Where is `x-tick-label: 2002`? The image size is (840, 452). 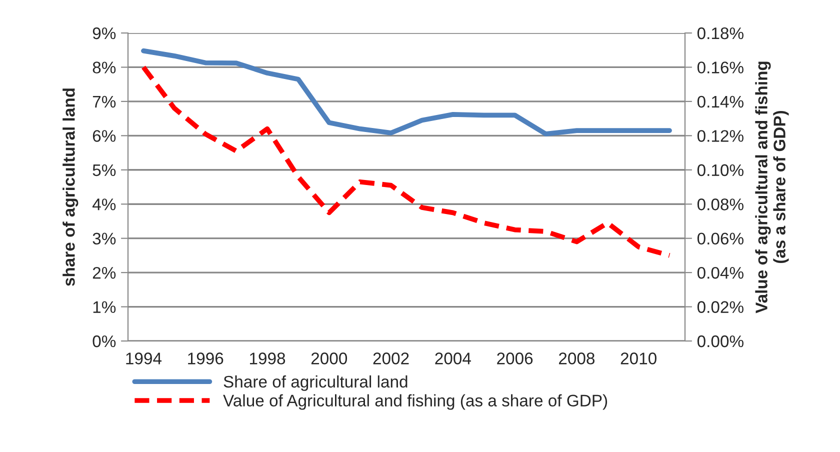 x-tick-label: 2002 is located at coordinates (391, 358).